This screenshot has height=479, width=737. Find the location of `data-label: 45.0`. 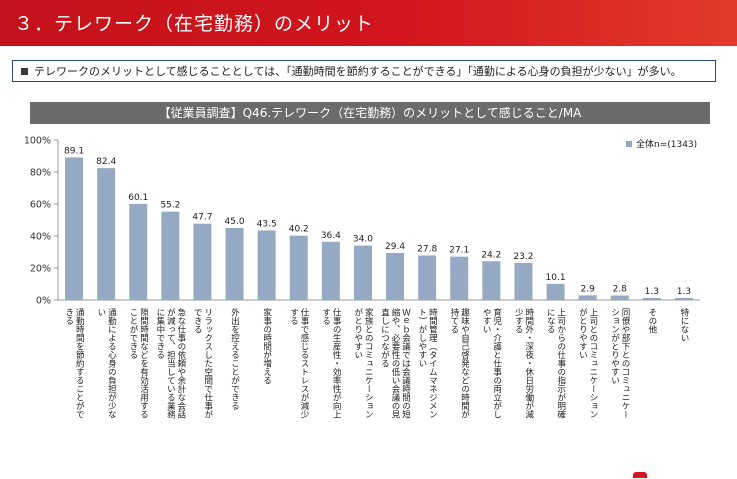

data-label: 45.0 is located at coordinates (235, 222).